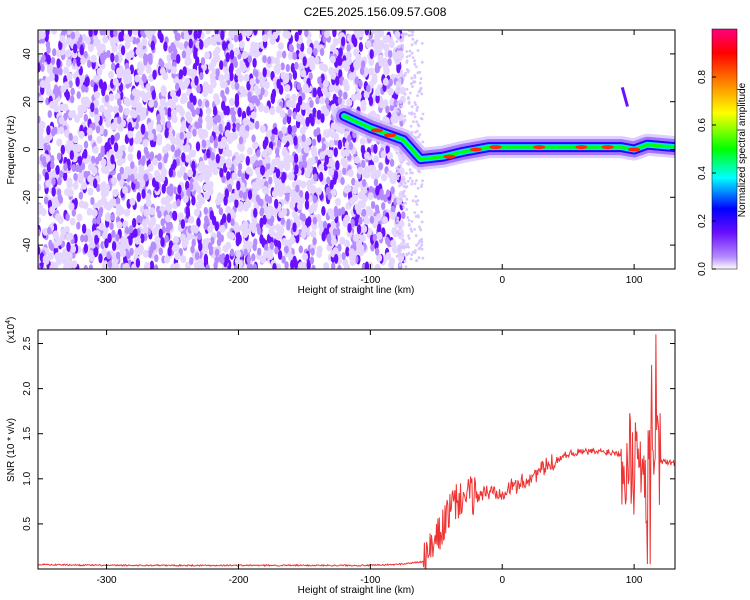 This screenshot has width=750, height=600. What do you see at coordinates (702, 77) in the screenshot?
I see `colorbar-tick-label: 0.8` at bounding box center [702, 77].